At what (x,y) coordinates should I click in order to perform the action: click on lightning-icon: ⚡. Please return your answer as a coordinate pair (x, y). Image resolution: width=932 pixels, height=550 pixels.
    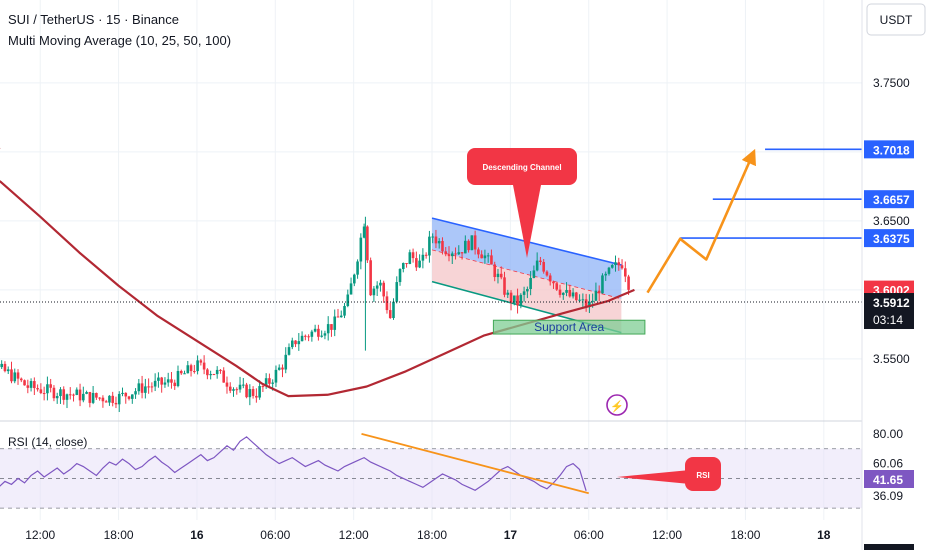
    Looking at the image, I should click on (617, 405).